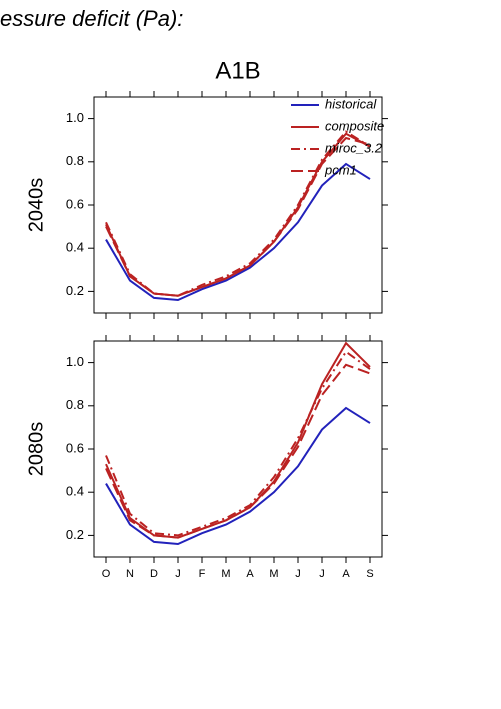 The width and height of the screenshot is (501, 709). I want to click on legend-label: pcm1, so click(340, 169).